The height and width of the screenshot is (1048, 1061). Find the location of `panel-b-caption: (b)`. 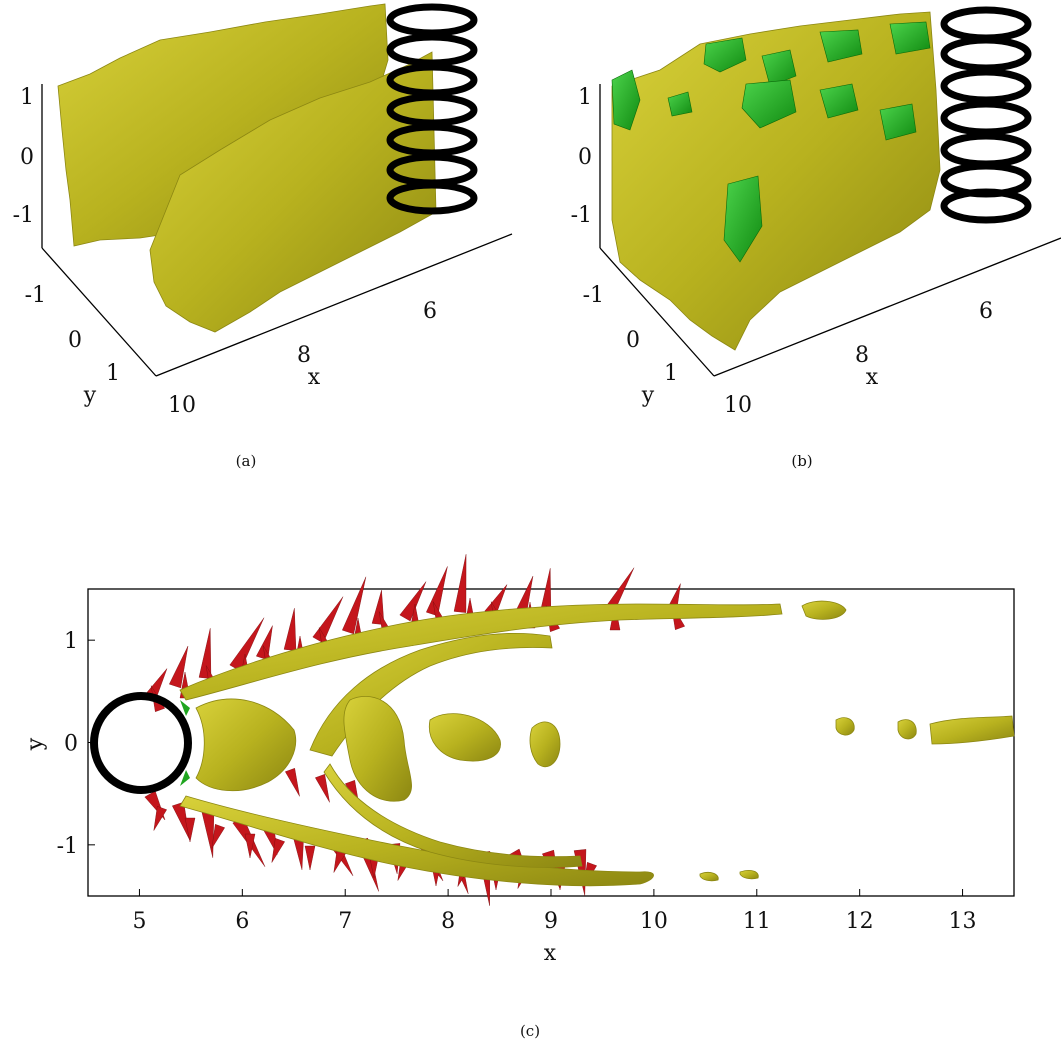

panel-b-caption: (b) is located at coordinates (801, 461).